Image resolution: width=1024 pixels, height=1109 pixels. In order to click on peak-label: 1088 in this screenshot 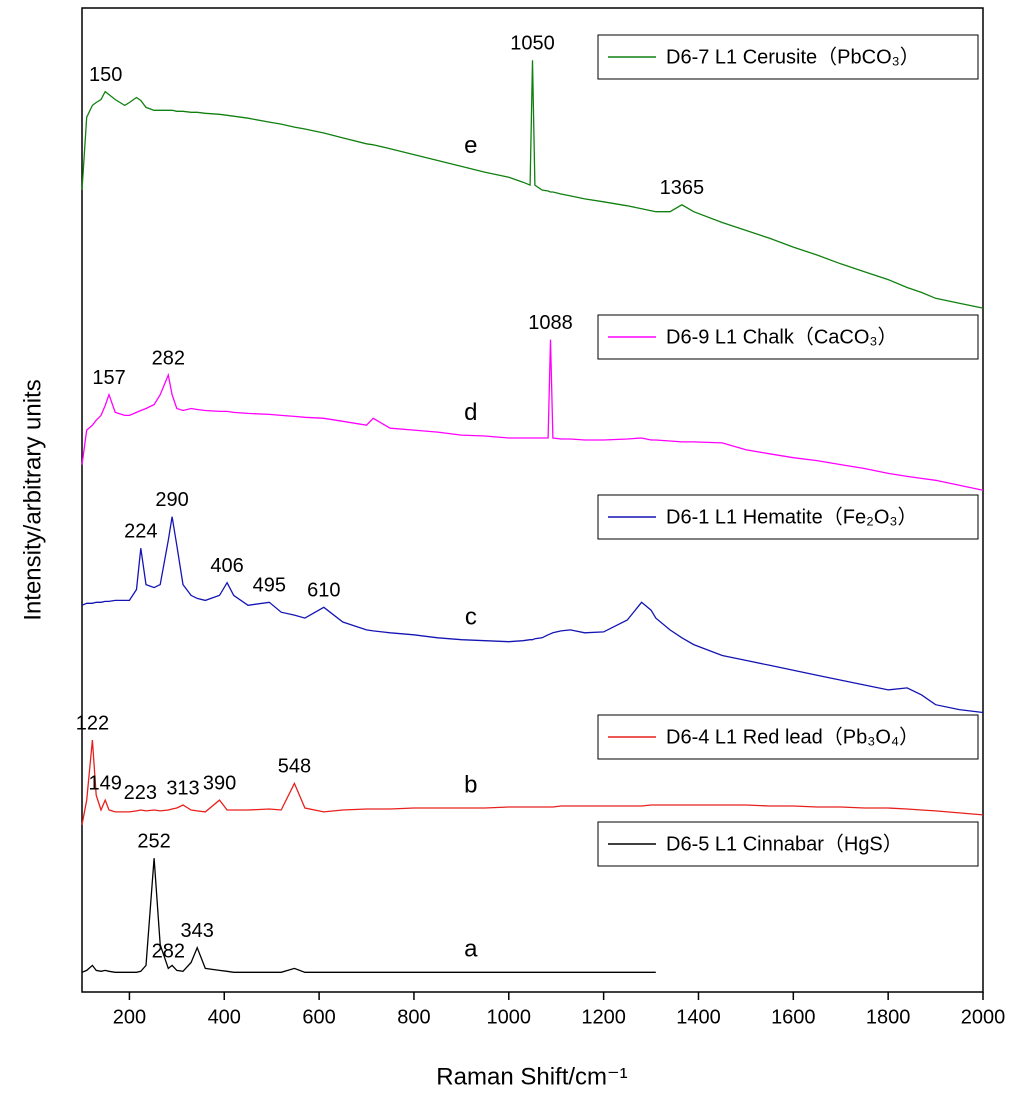, I will do `click(550, 323)`.